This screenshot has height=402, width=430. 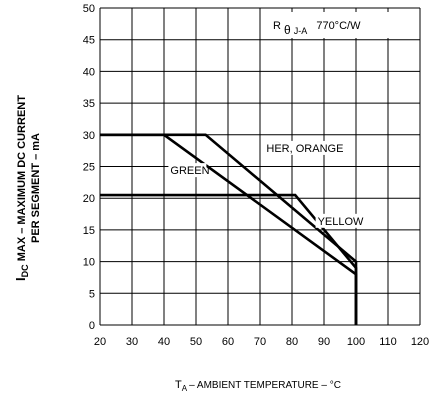 What do you see at coordinates (92, 326) in the screenshot?
I see `y-tick-label-0: 0` at bounding box center [92, 326].